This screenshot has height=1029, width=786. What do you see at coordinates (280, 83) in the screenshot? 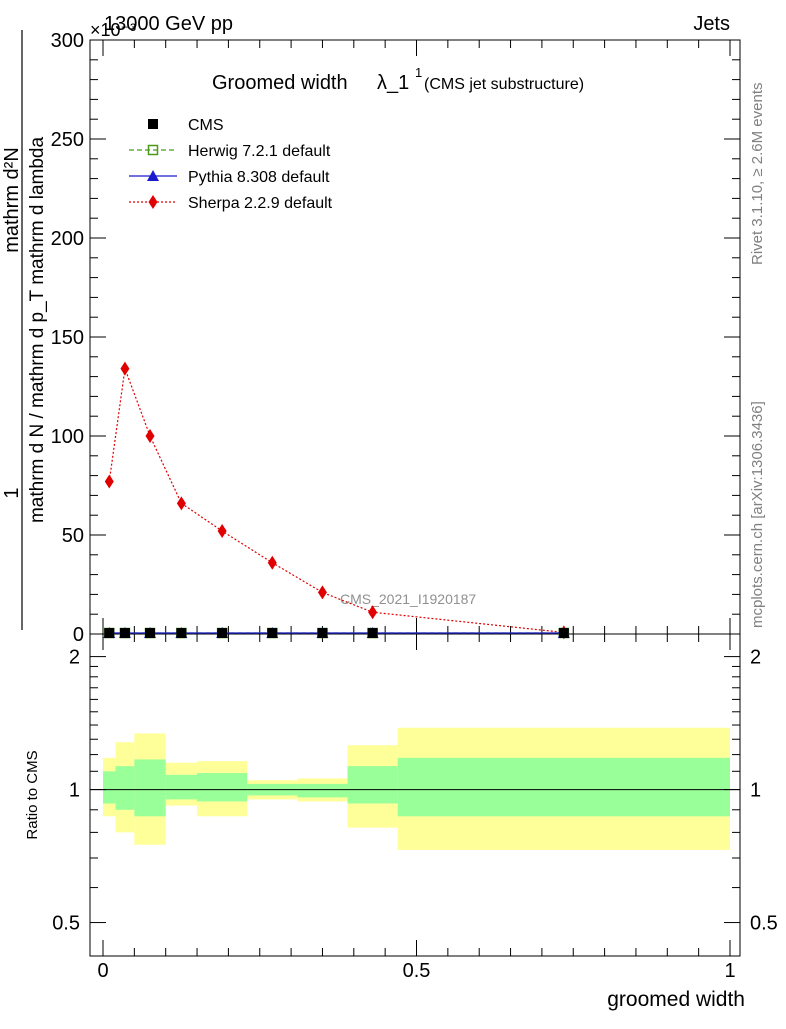
I see `plot-title-text: Groomed width` at bounding box center [280, 83].